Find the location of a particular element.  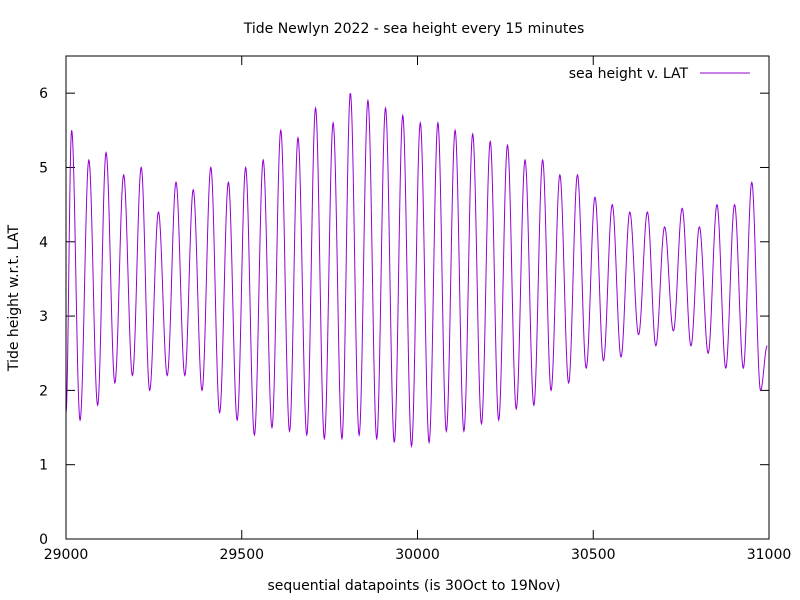

y-tick-label: 3 is located at coordinates (43, 317).